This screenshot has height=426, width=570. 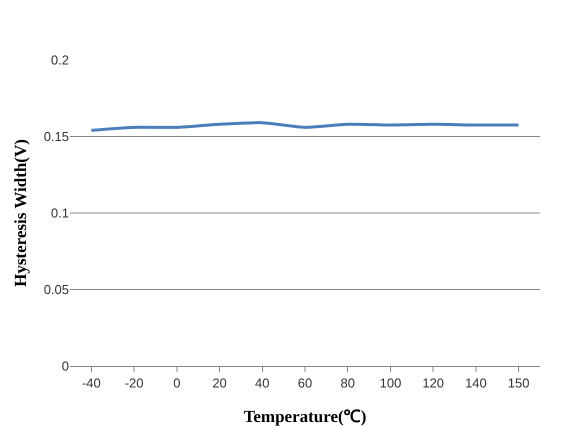 I want to click on x-tick-label: 120, so click(x=433, y=383).